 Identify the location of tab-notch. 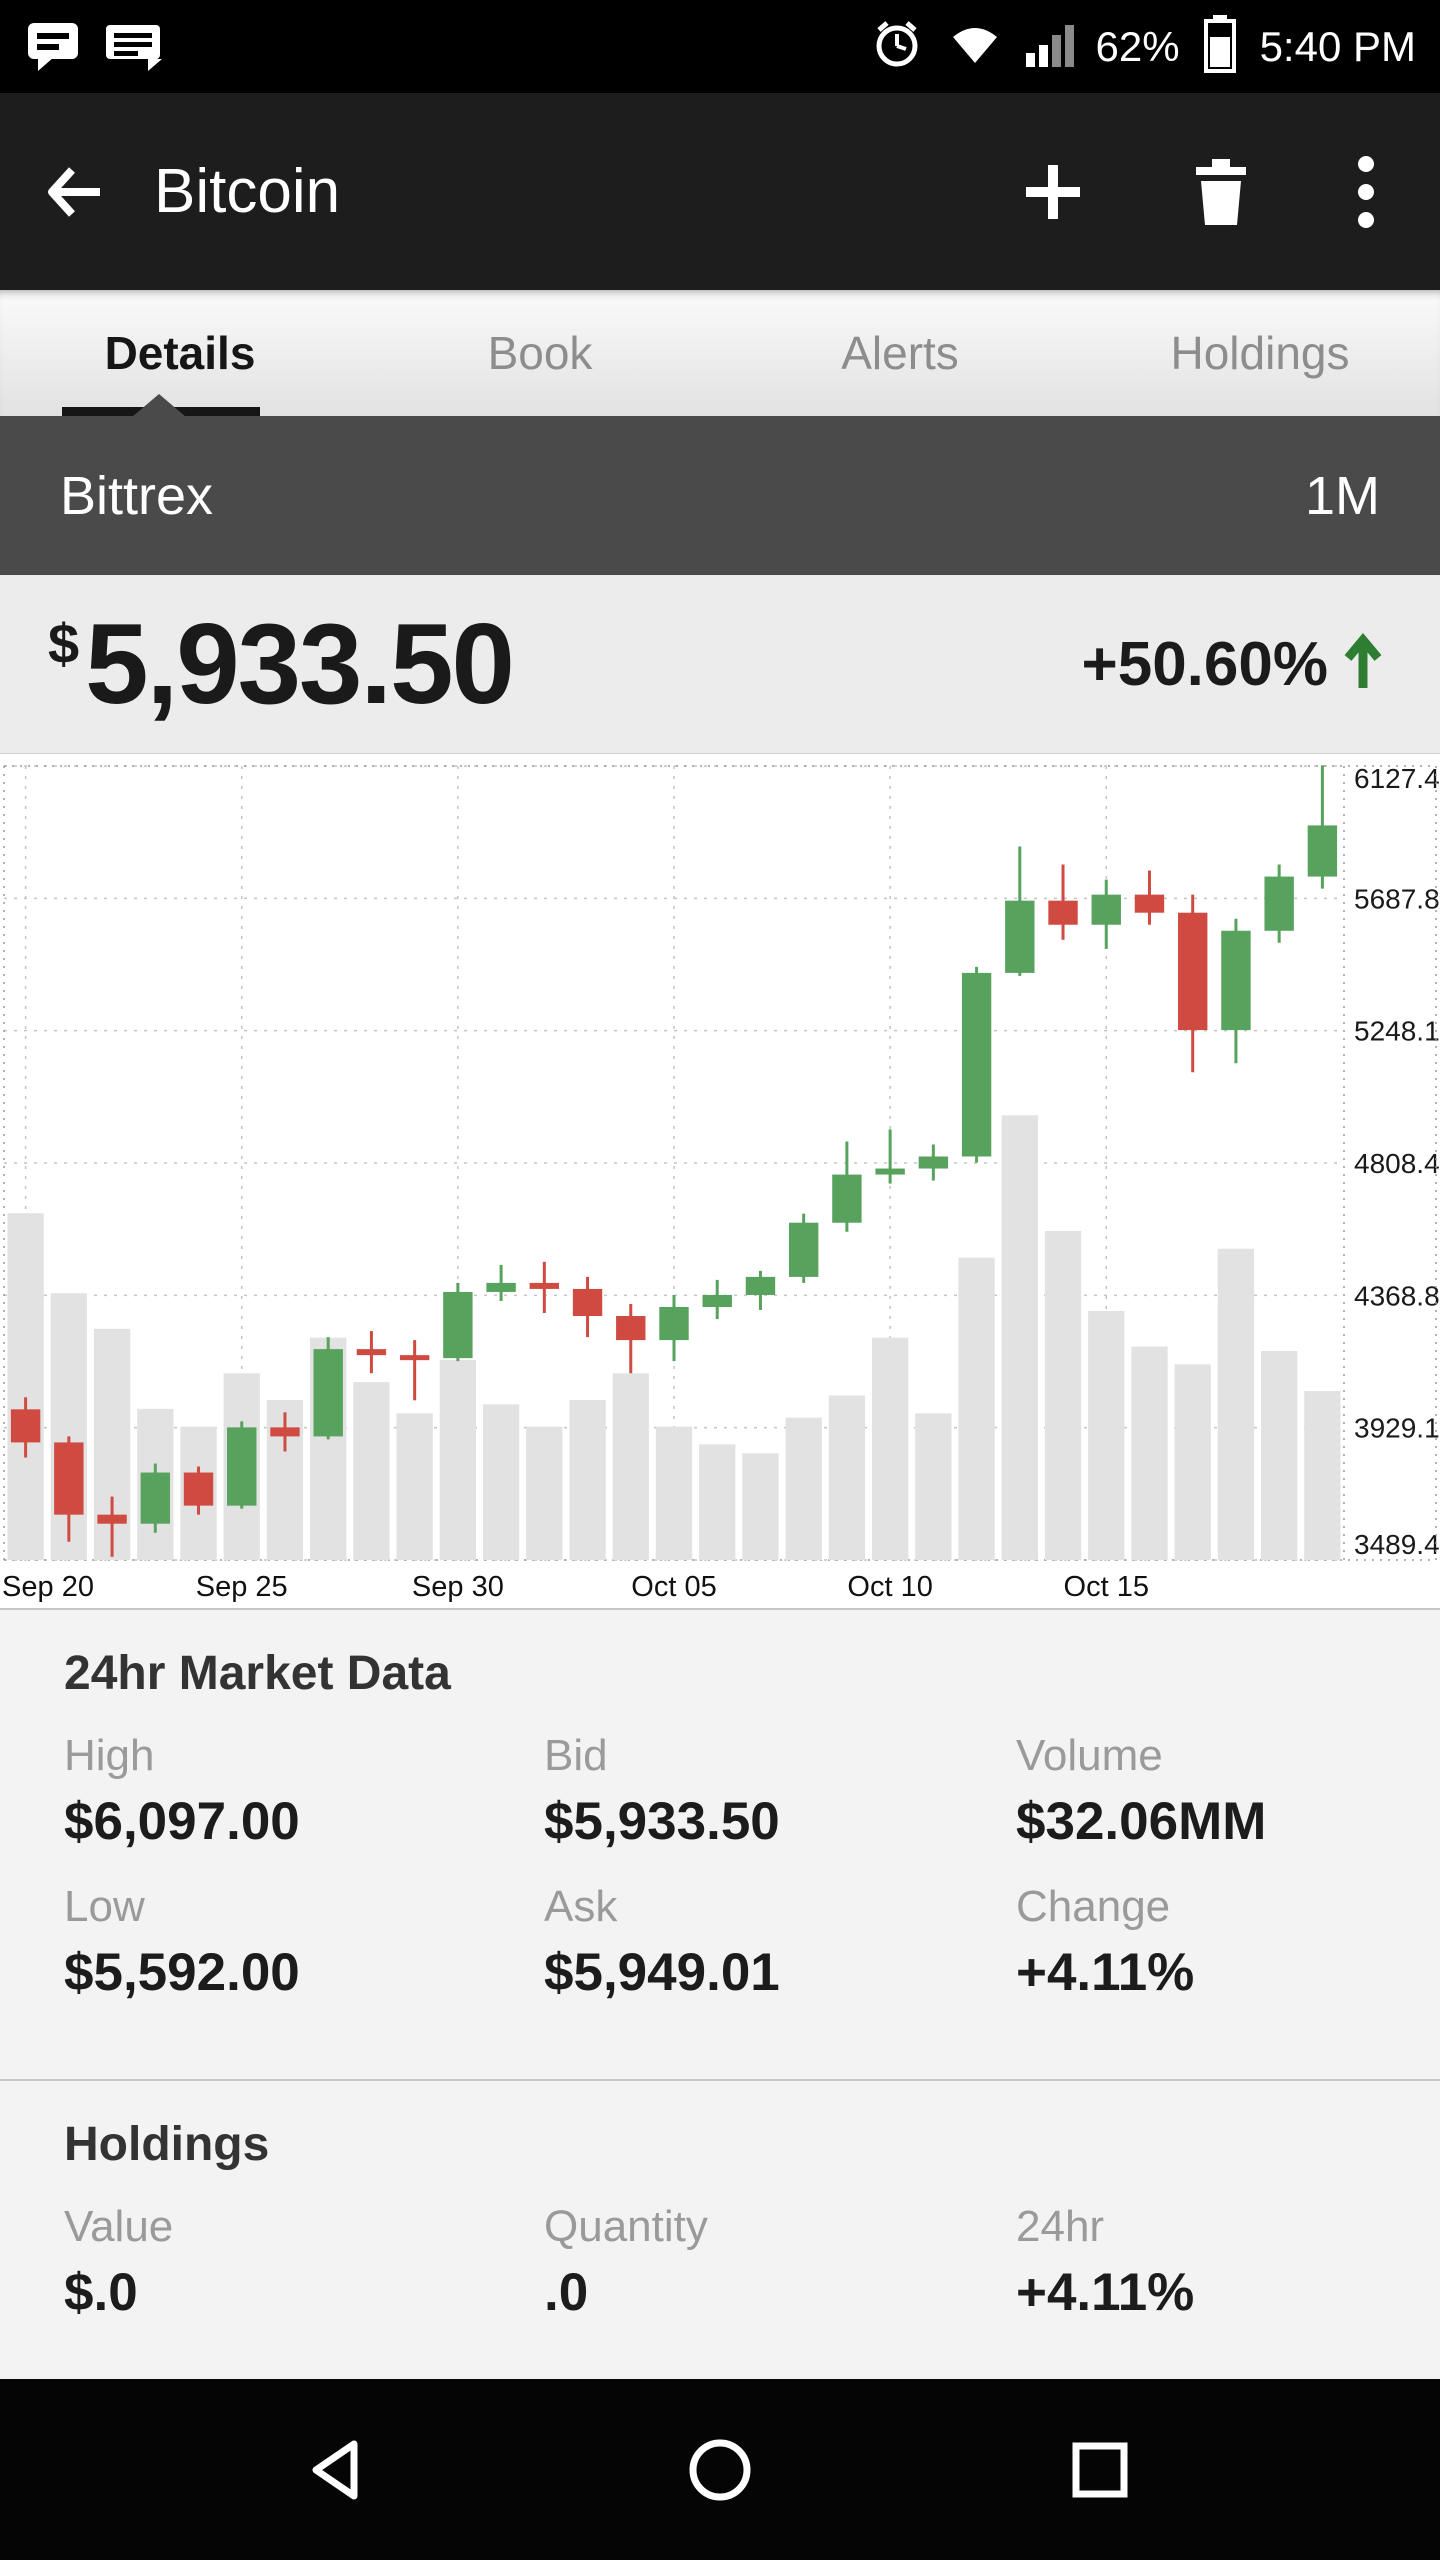
(159, 405).